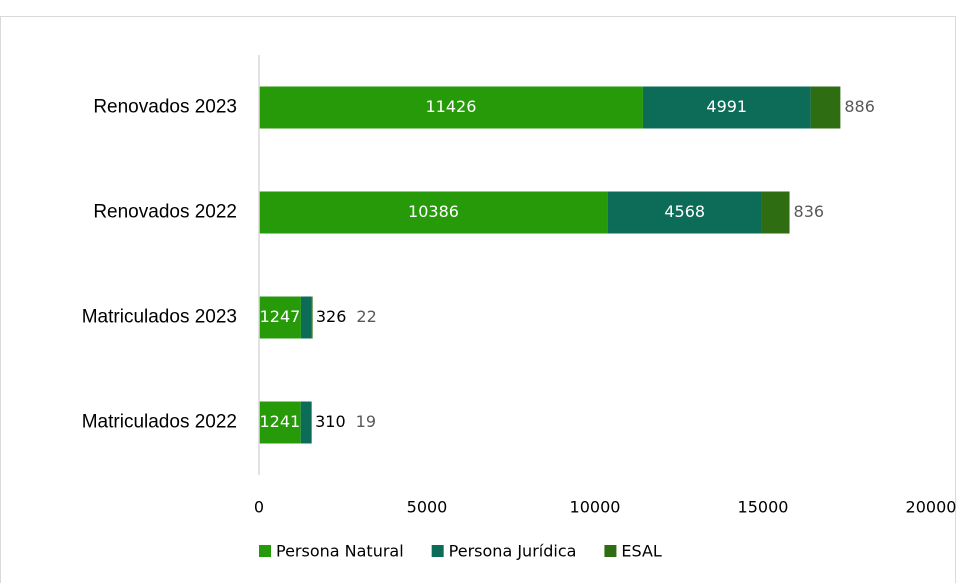 The width and height of the screenshot is (956, 583). I want to click on x-tick-label: 5000, so click(427, 507).